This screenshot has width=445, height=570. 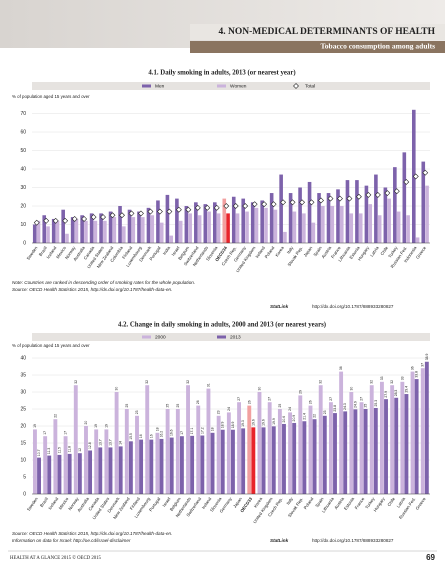 What do you see at coordinates (349, 503) in the screenshot?
I see `x-tick-label: Estonia` at bounding box center [349, 503].